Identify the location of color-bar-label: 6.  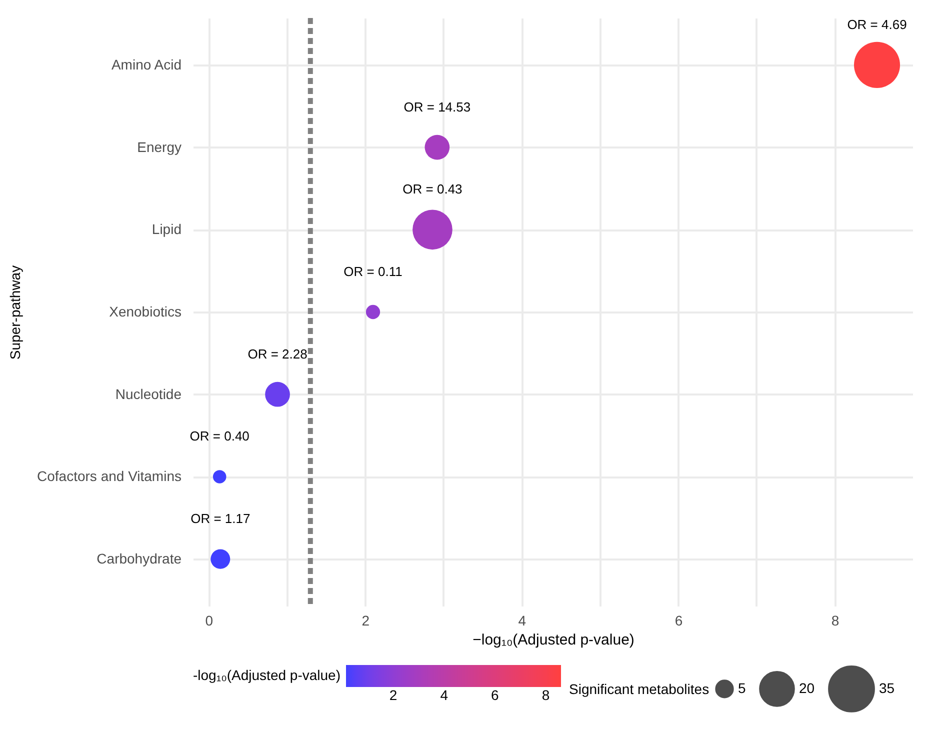
(495, 695).